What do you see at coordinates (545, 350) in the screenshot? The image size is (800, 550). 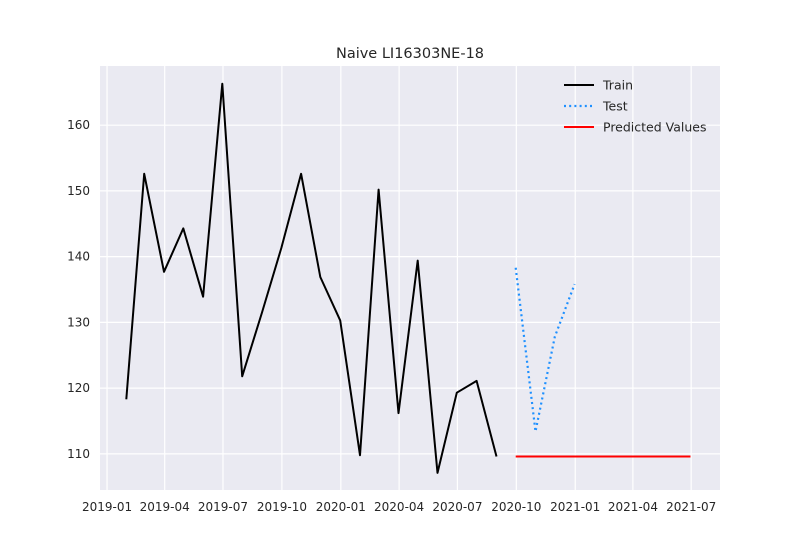 I see `test-line` at bounding box center [545, 350].